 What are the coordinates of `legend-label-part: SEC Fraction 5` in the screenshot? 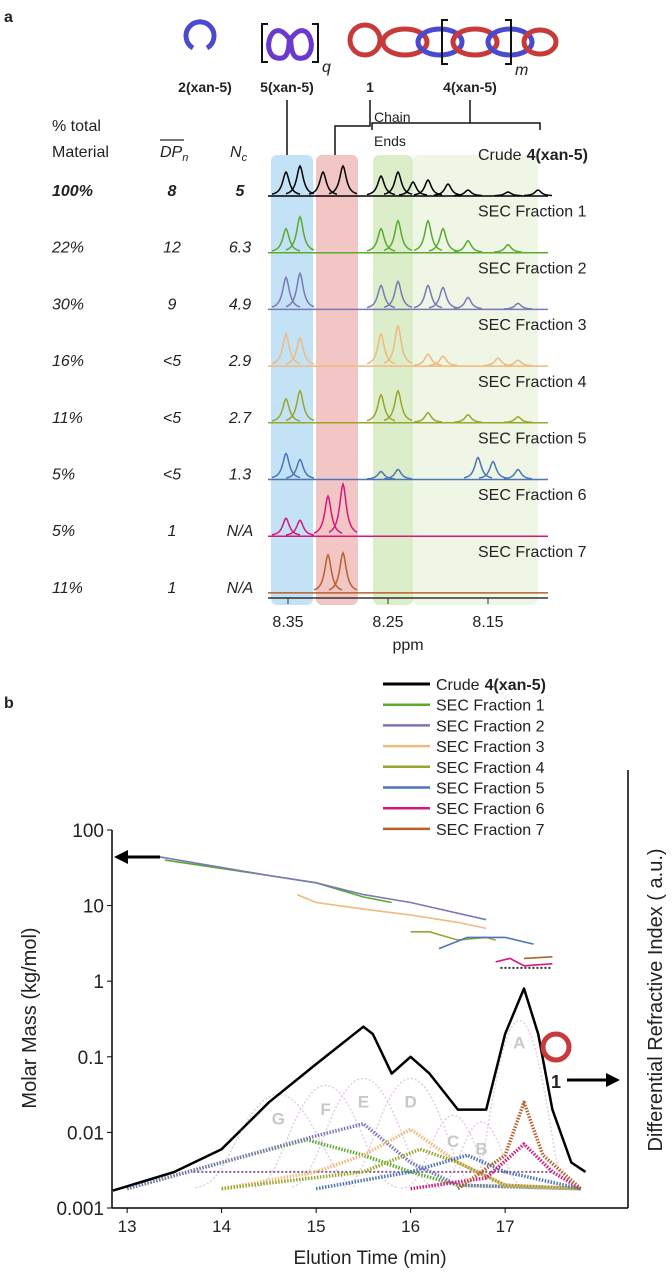 It's located at (490, 789).